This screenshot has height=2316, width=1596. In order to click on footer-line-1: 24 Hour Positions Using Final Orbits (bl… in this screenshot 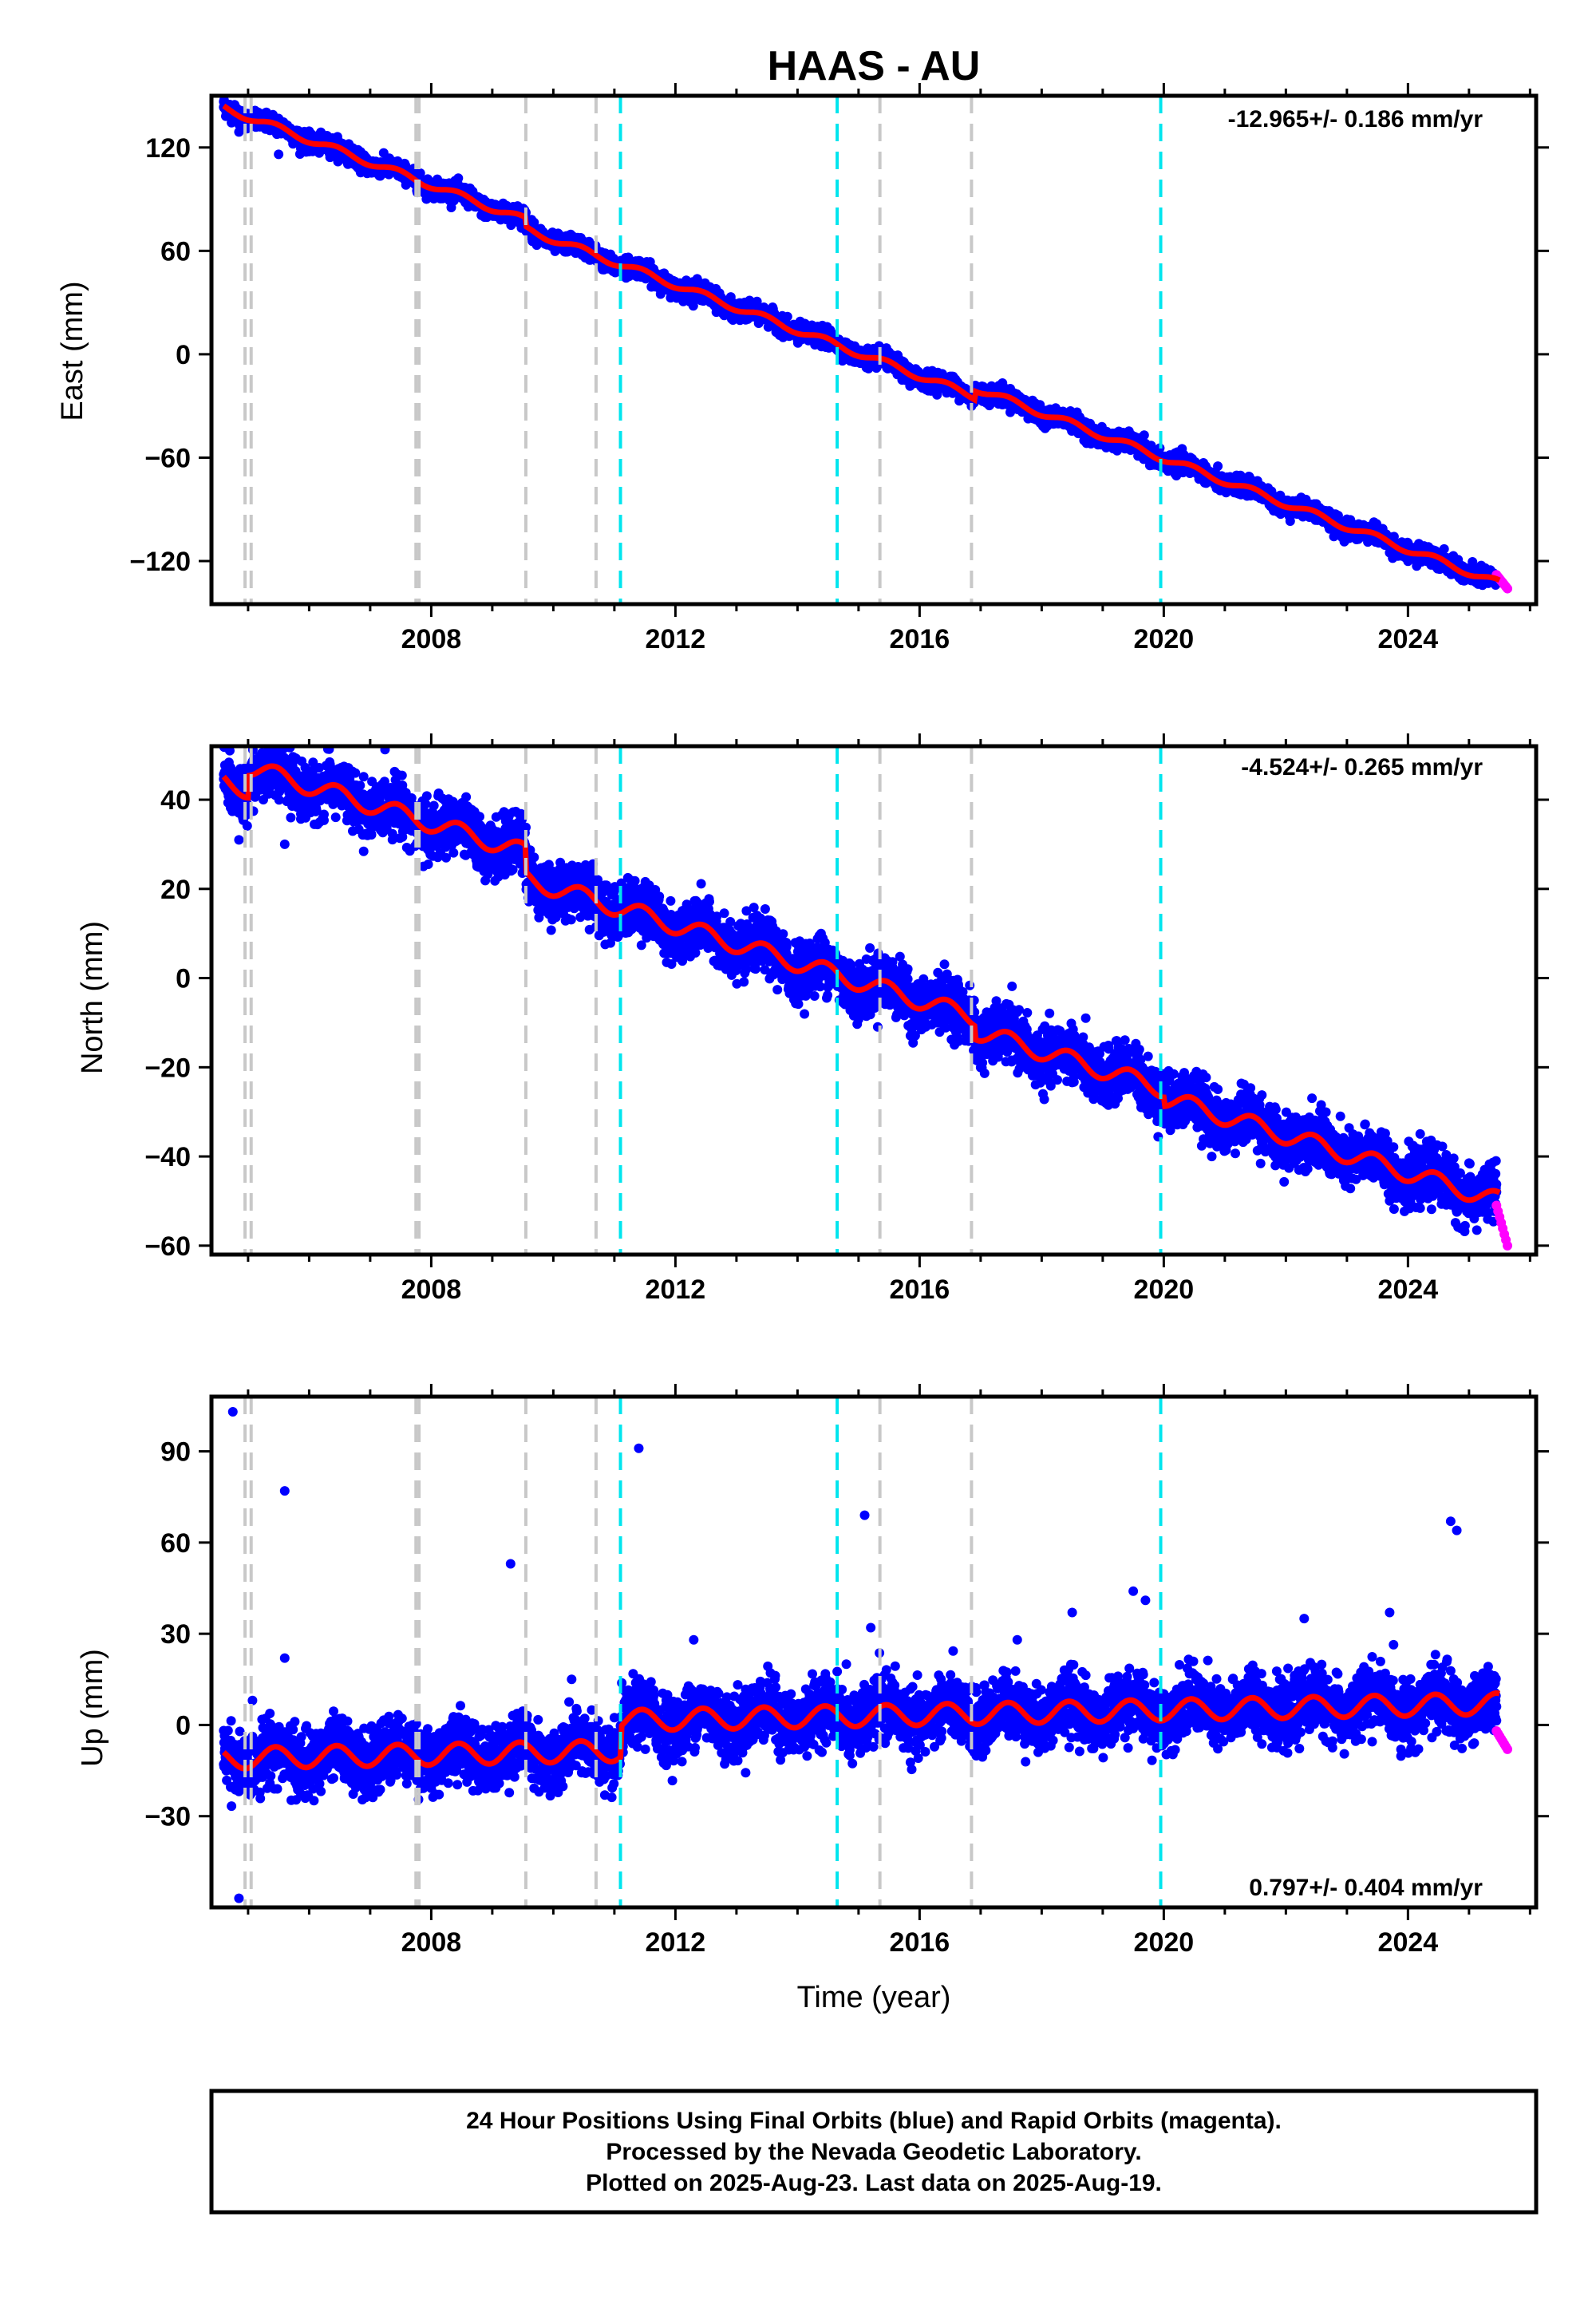, I will do `click(874, 2121)`.